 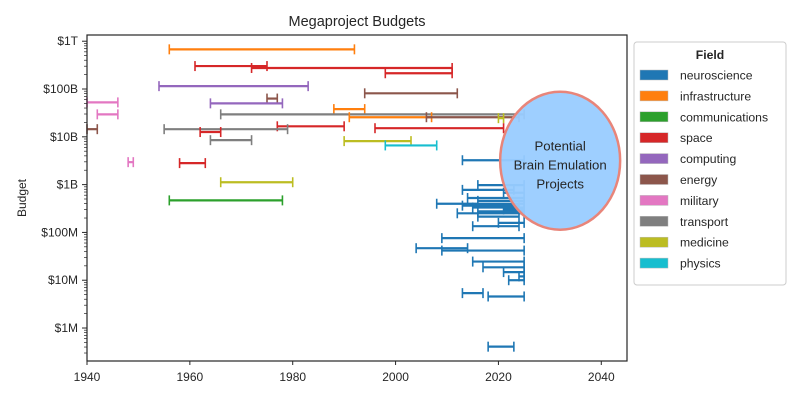 I want to click on legend-label: energy, so click(x=699, y=180).